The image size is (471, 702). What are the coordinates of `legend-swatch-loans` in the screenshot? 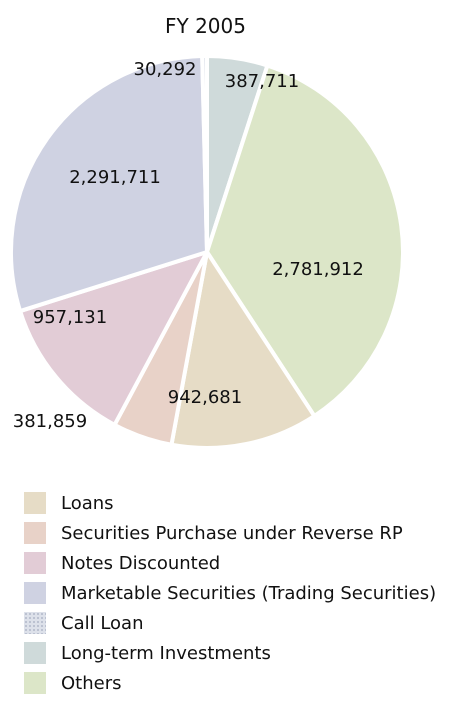 It's located at (35, 503).